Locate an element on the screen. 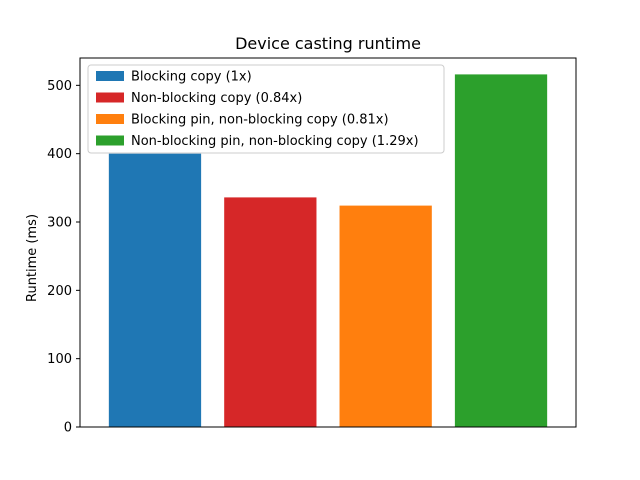 The image size is (640, 480). y-tick-label-300: 300 is located at coordinates (59, 223).